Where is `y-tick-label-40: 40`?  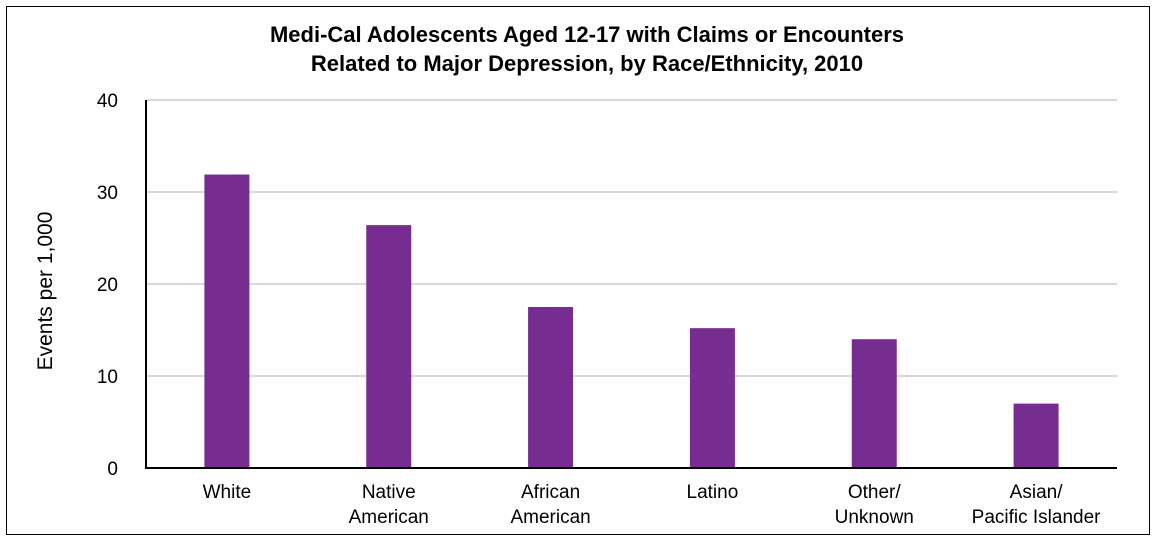 y-tick-label-40: 40 is located at coordinates (107, 101).